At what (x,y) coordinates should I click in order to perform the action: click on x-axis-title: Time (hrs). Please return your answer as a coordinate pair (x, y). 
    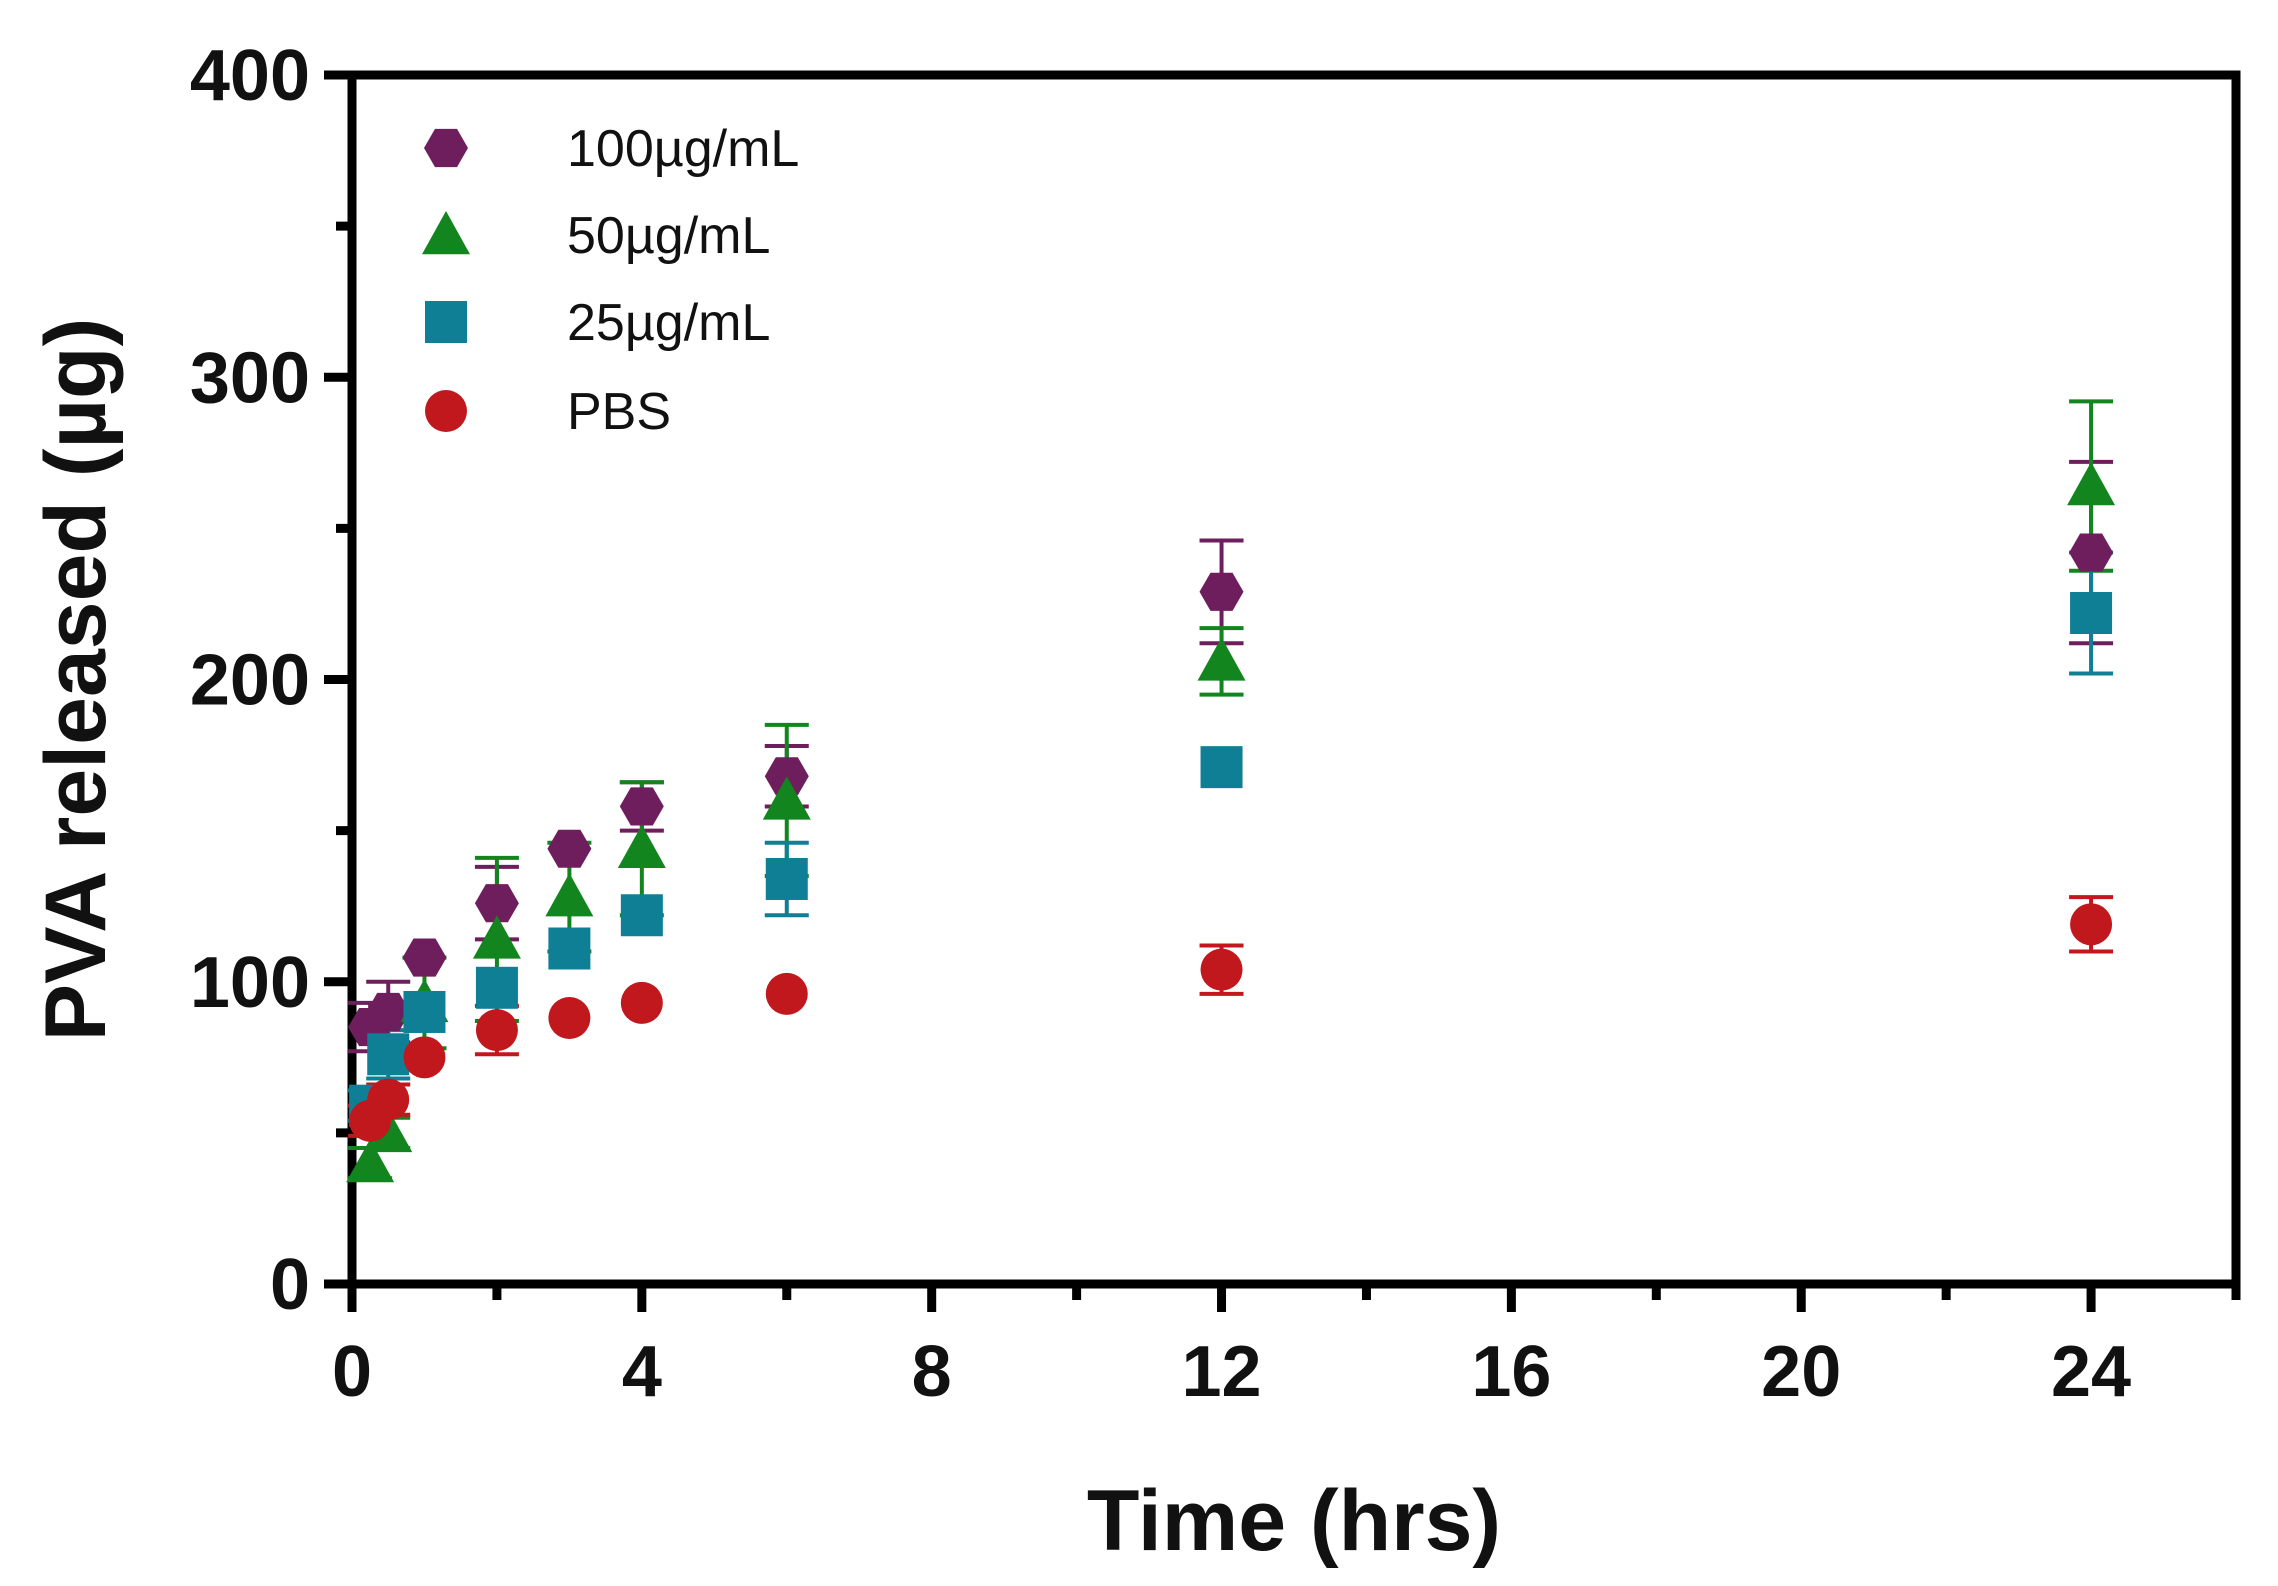
    Looking at the image, I should click on (1294, 1521).